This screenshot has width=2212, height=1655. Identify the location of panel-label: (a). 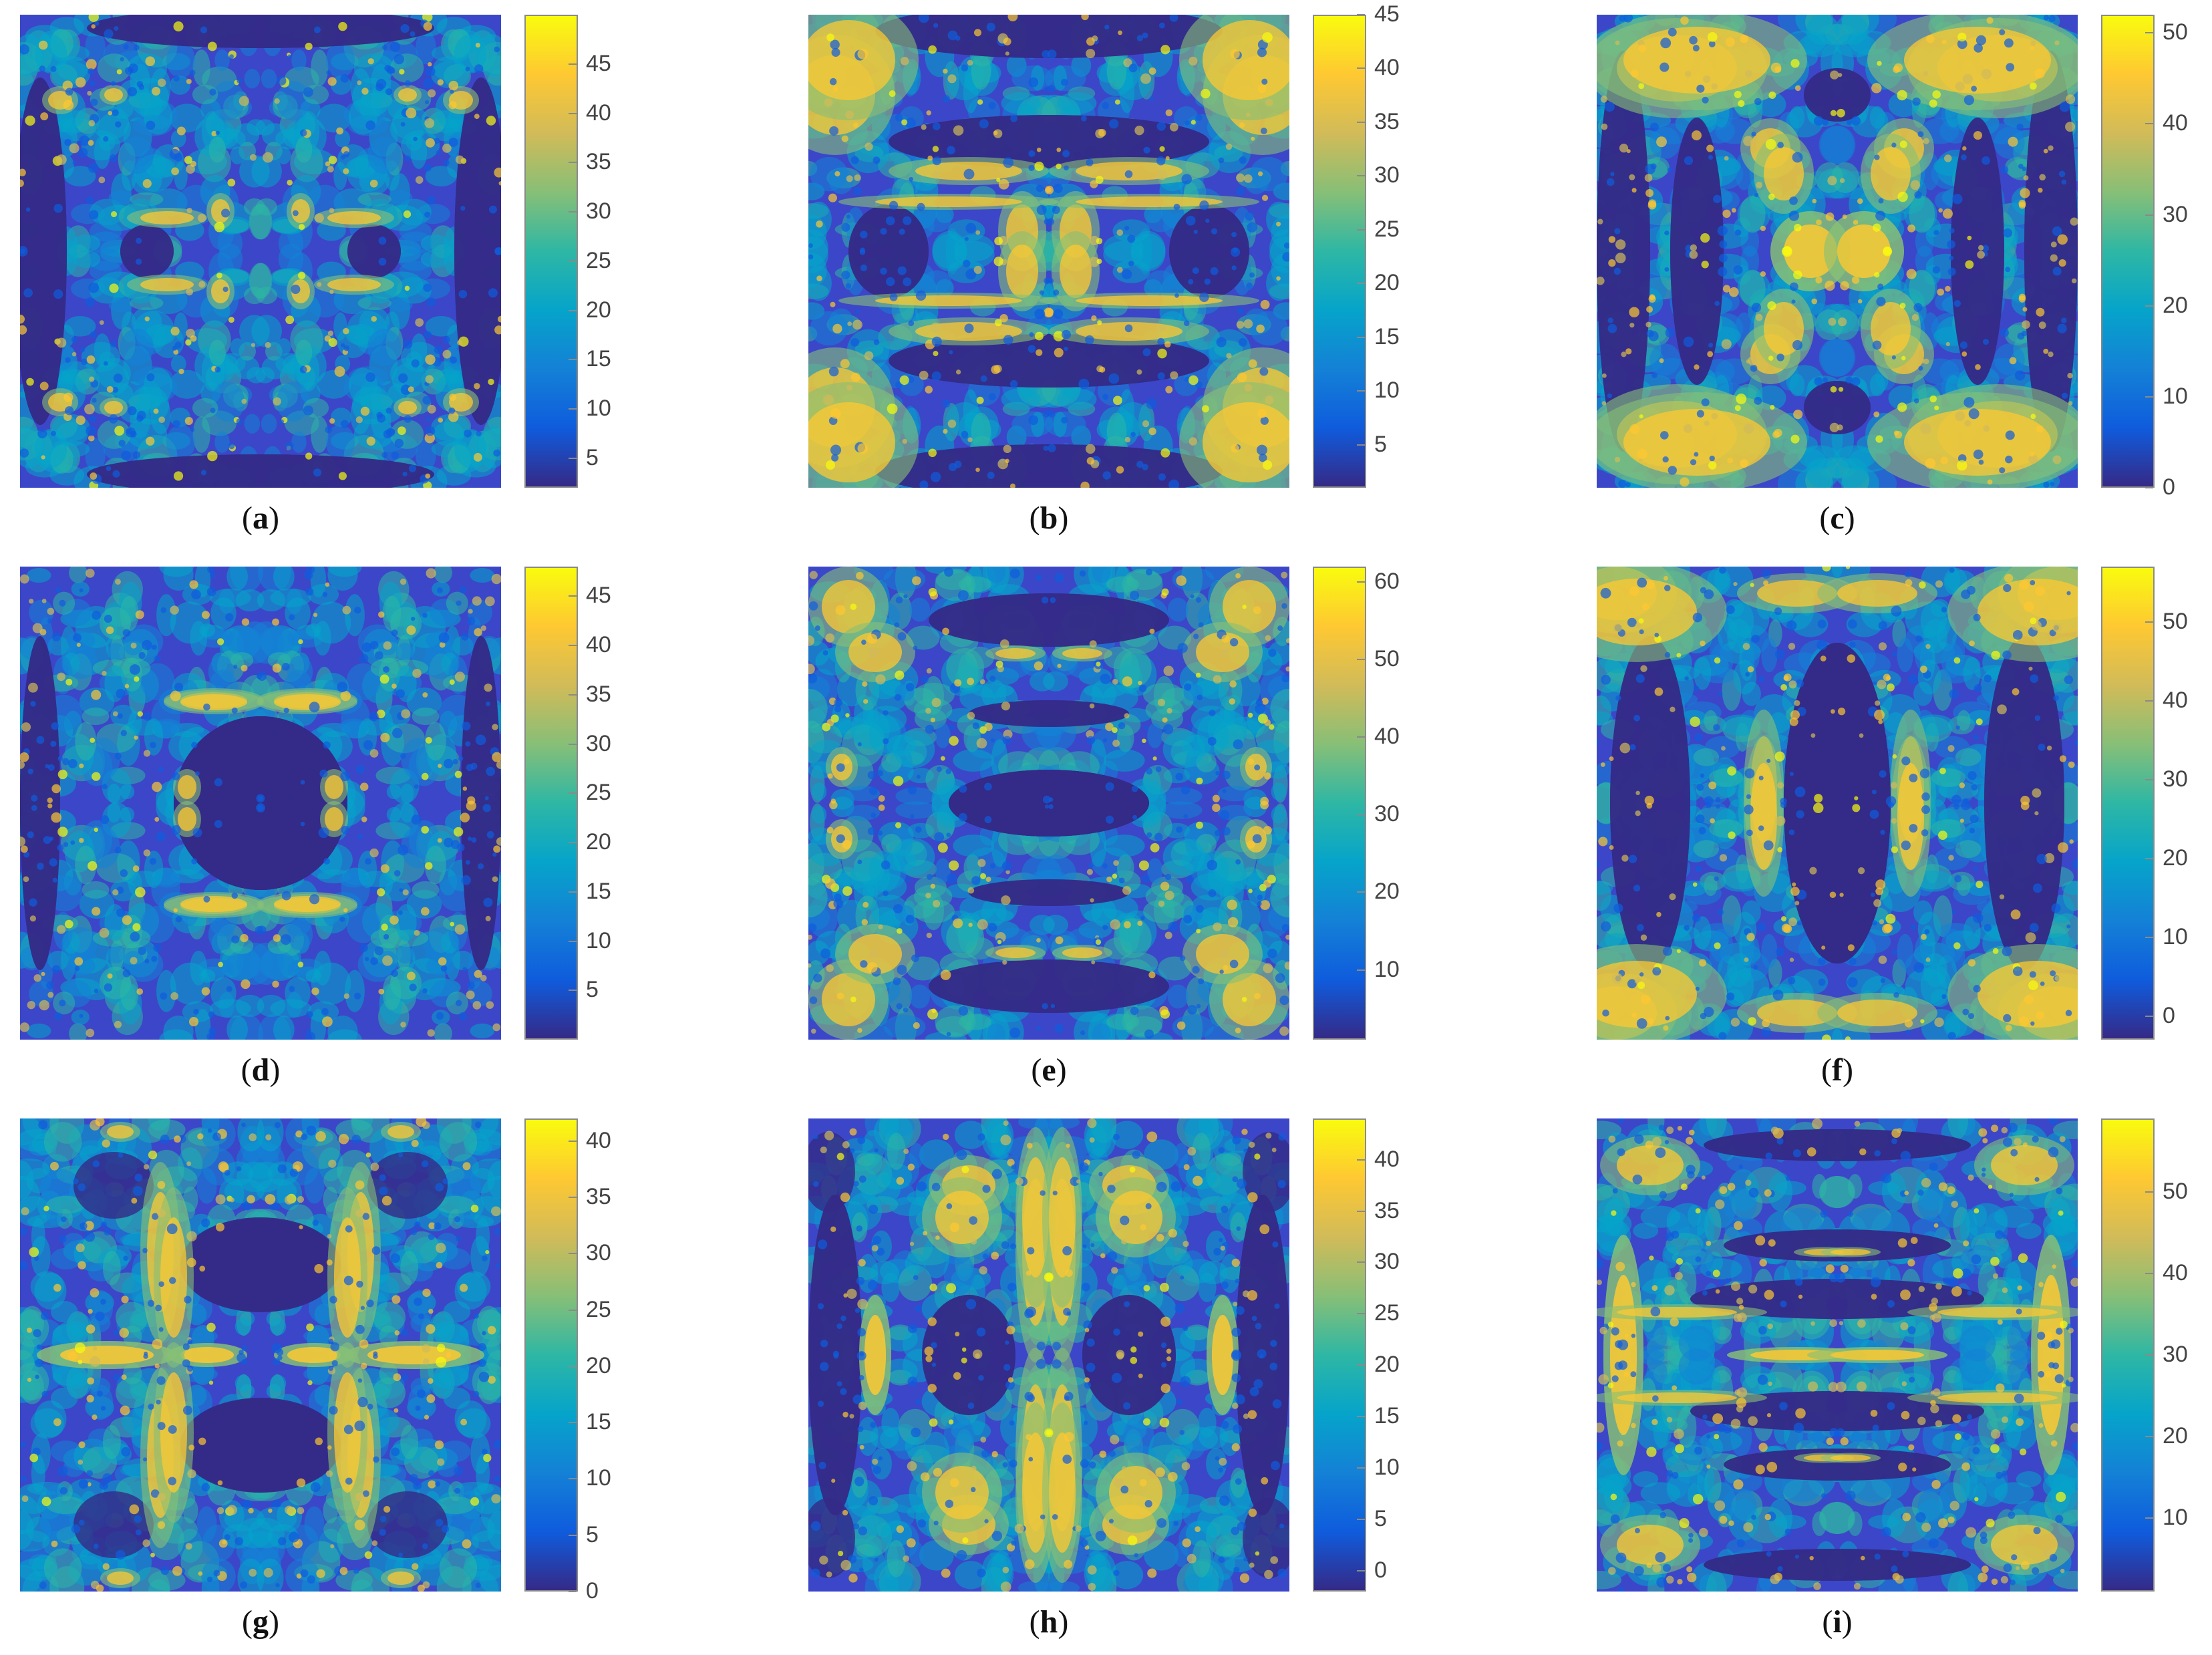
(260, 519).